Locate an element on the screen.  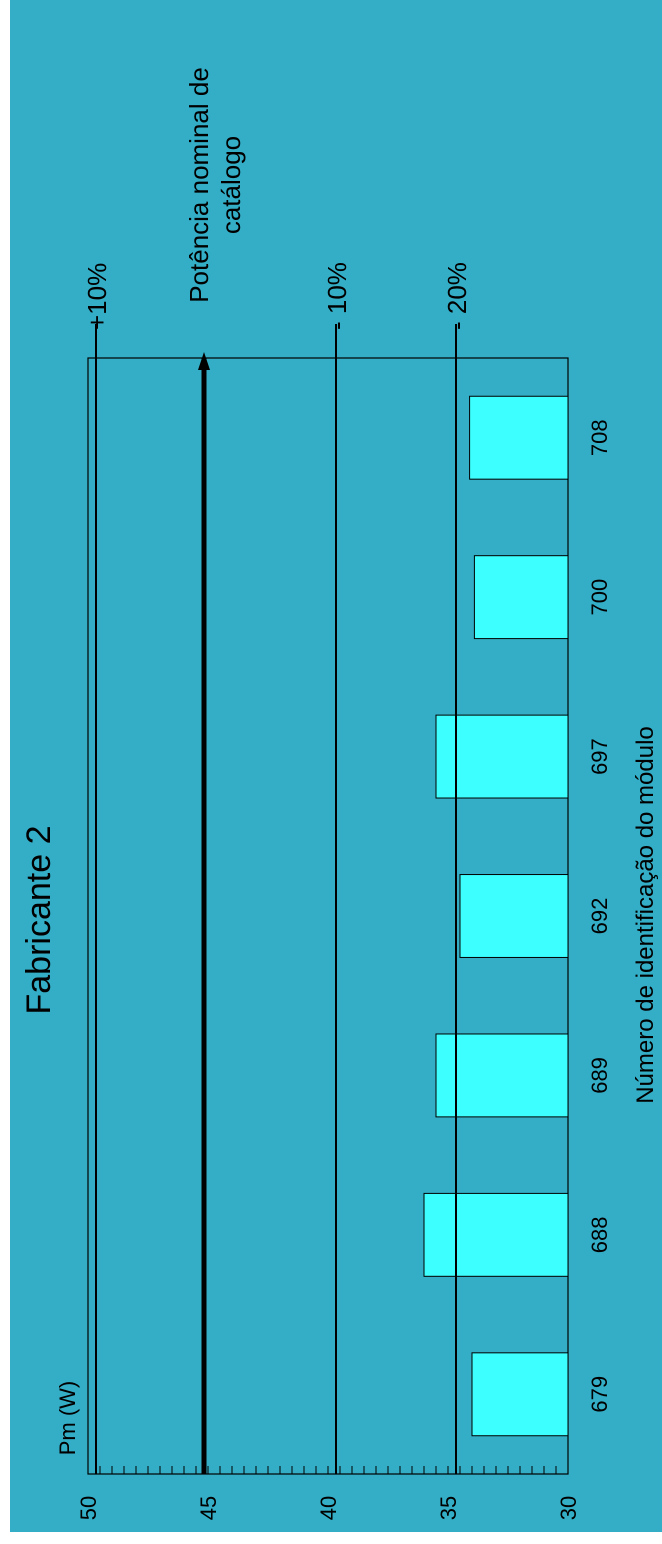
category-label: 708 is located at coordinates (599, 437).